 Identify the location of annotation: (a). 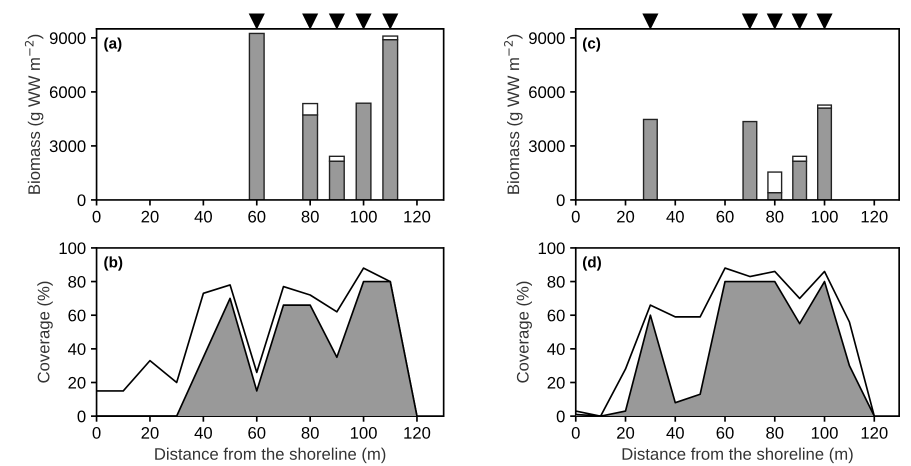
(113, 44).